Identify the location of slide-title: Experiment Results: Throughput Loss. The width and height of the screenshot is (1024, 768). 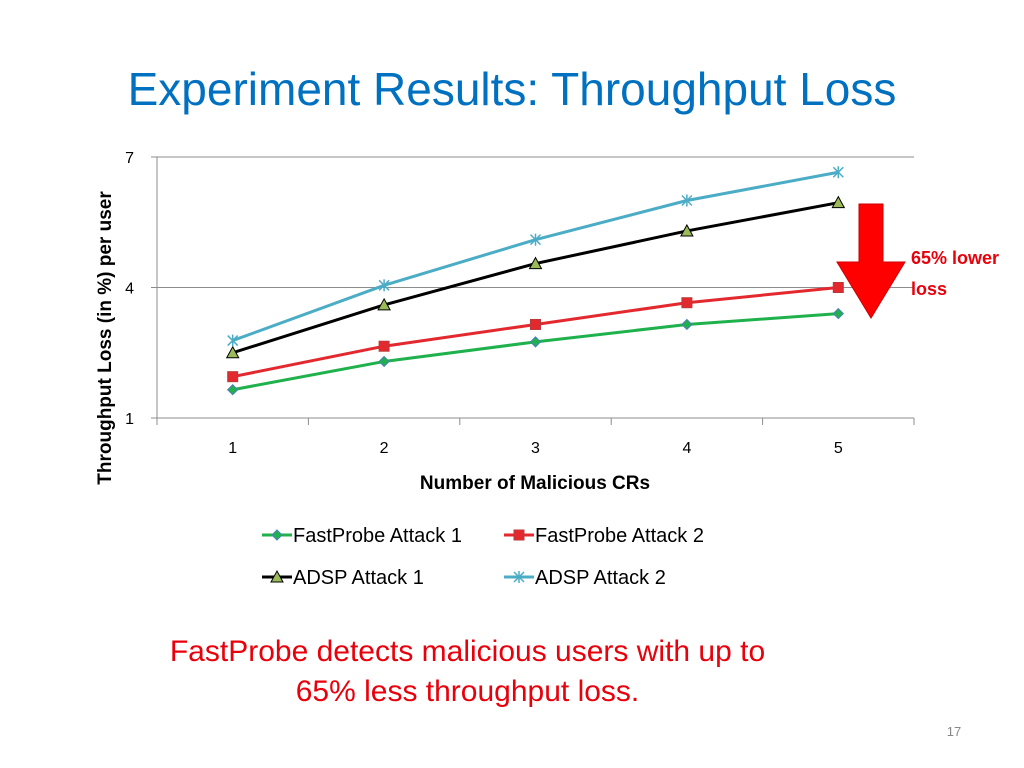
(512, 89).